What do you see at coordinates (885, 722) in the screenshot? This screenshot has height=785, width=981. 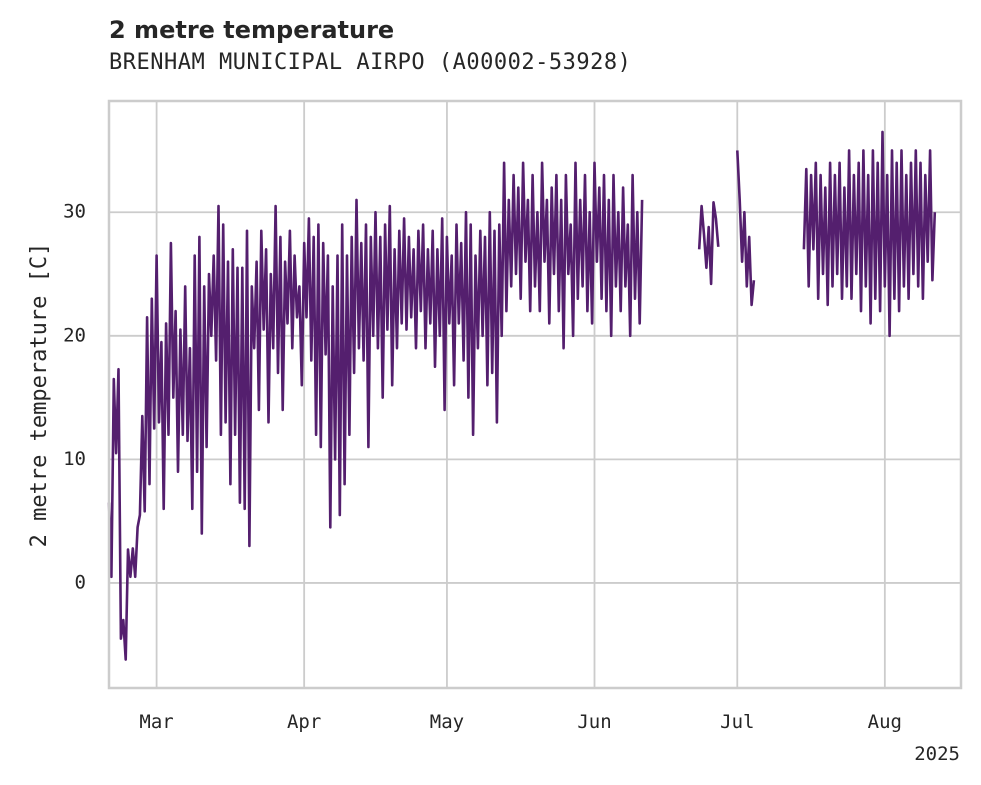 I see `x-tick-label: Aug` at bounding box center [885, 722].